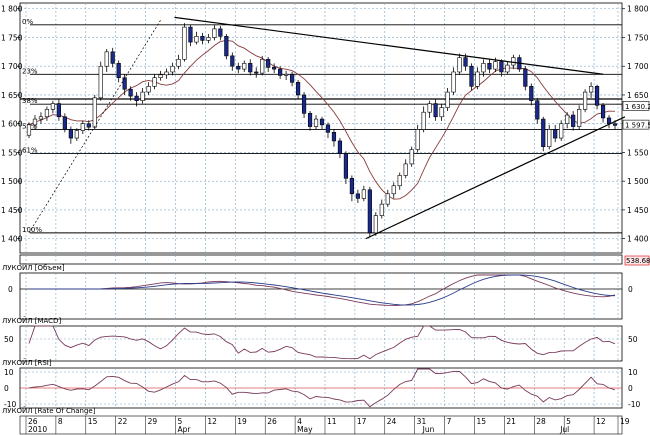 This screenshot has width=650, height=435. What do you see at coordinates (495, 178) in the screenshot?
I see `uptrend-line` at bounding box center [495, 178].